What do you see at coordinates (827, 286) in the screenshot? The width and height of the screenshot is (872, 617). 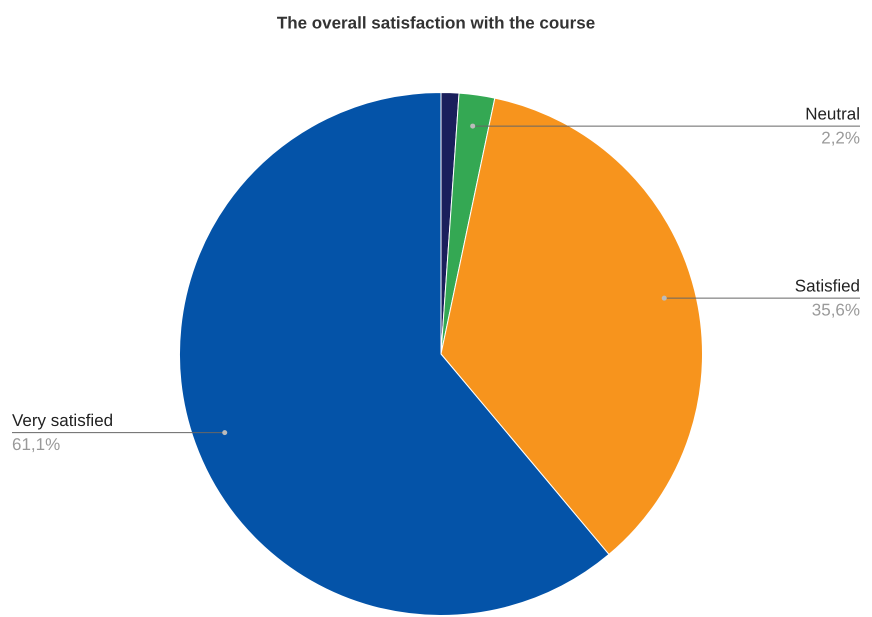 I see `slice-label: Satisfied` at bounding box center [827, 286].